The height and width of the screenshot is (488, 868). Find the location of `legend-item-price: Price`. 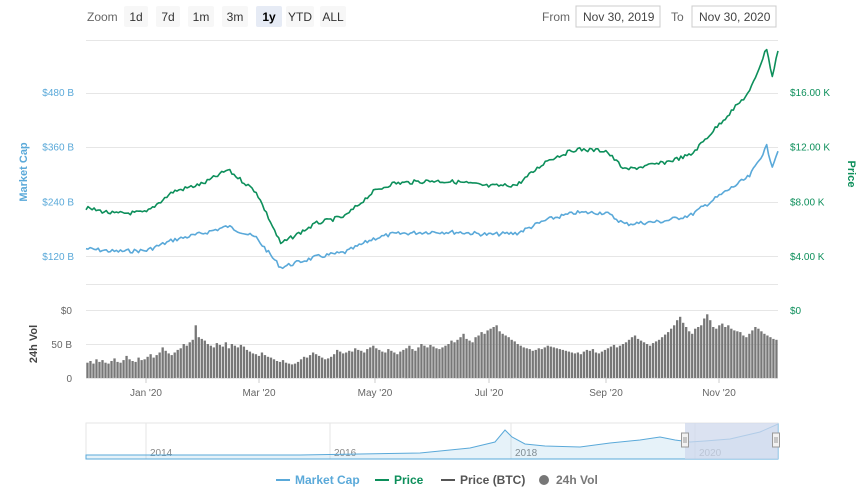

legend-item-price: Price is located at coordinates (399, 480).